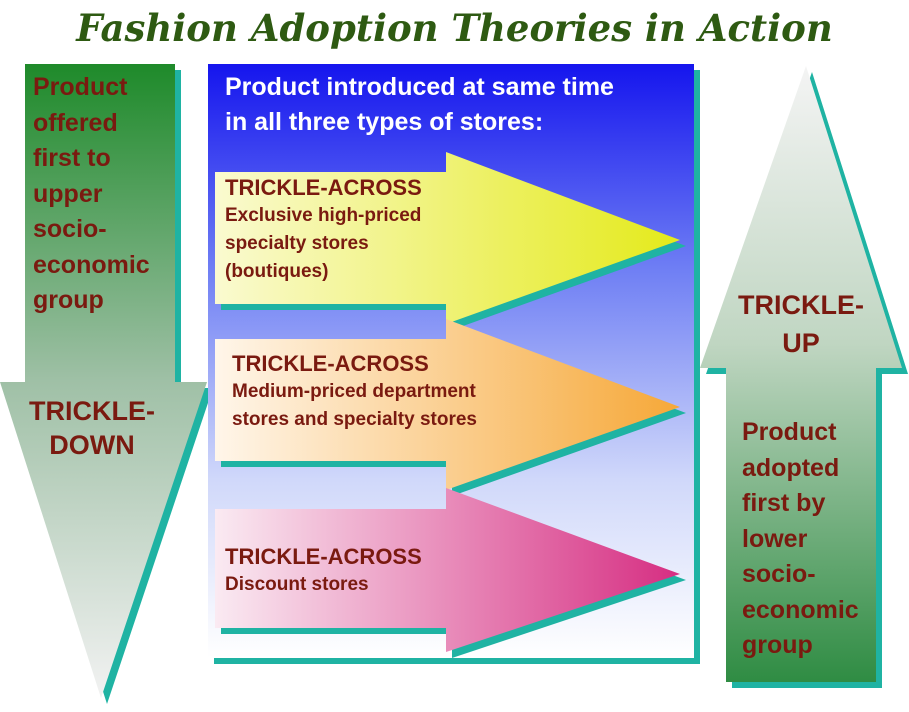 Image resolution: width=909 pixels, height=712 pixels. Describe the element at coordinates (791, 467) in the screenshot. I see `text-line: adopted` at that location.